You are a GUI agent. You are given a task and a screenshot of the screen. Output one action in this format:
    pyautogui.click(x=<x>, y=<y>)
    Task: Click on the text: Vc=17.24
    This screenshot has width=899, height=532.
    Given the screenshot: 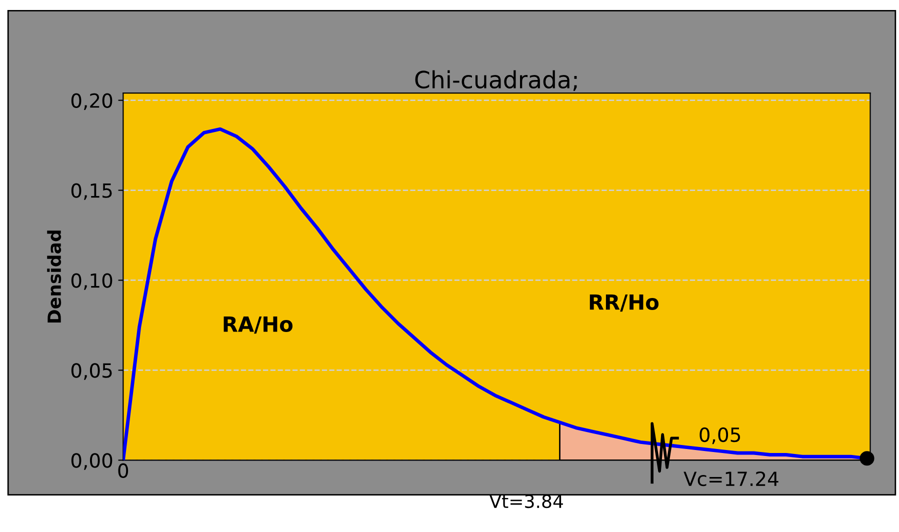 What is the action you would take?
    pyautogui.click(x=731, y=478)
    